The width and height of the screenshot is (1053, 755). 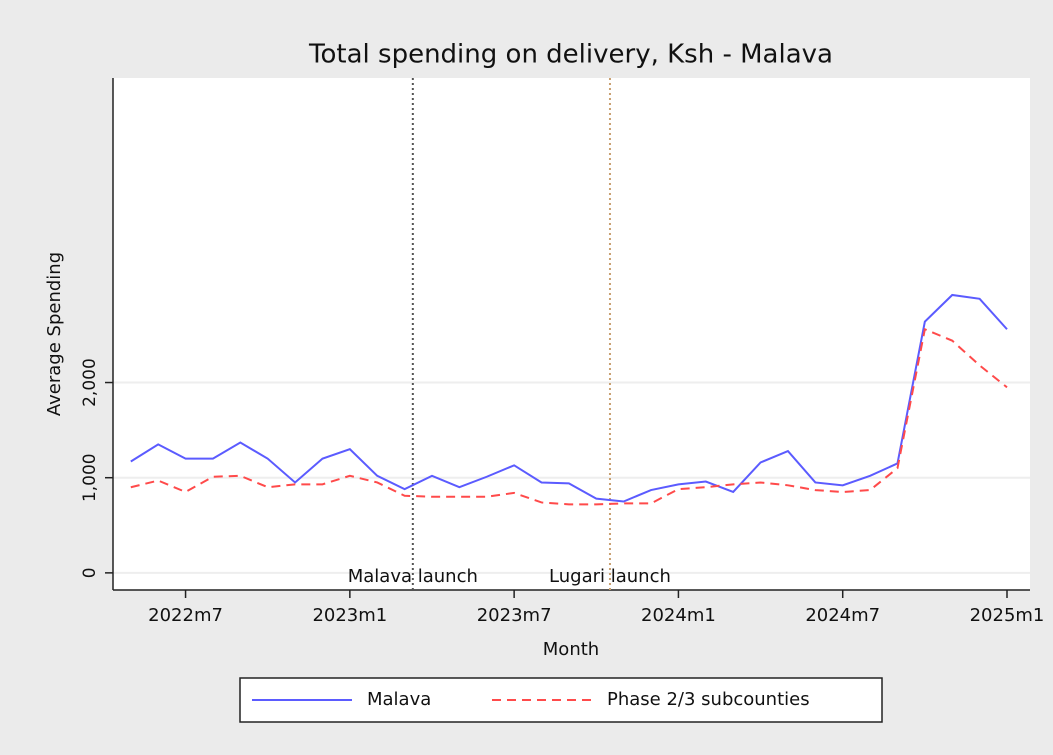 What do you see at coordinates (678, 615) in the screenshot?
I see `x-tick-label: 2024m1` at bounding box center [678, 615].